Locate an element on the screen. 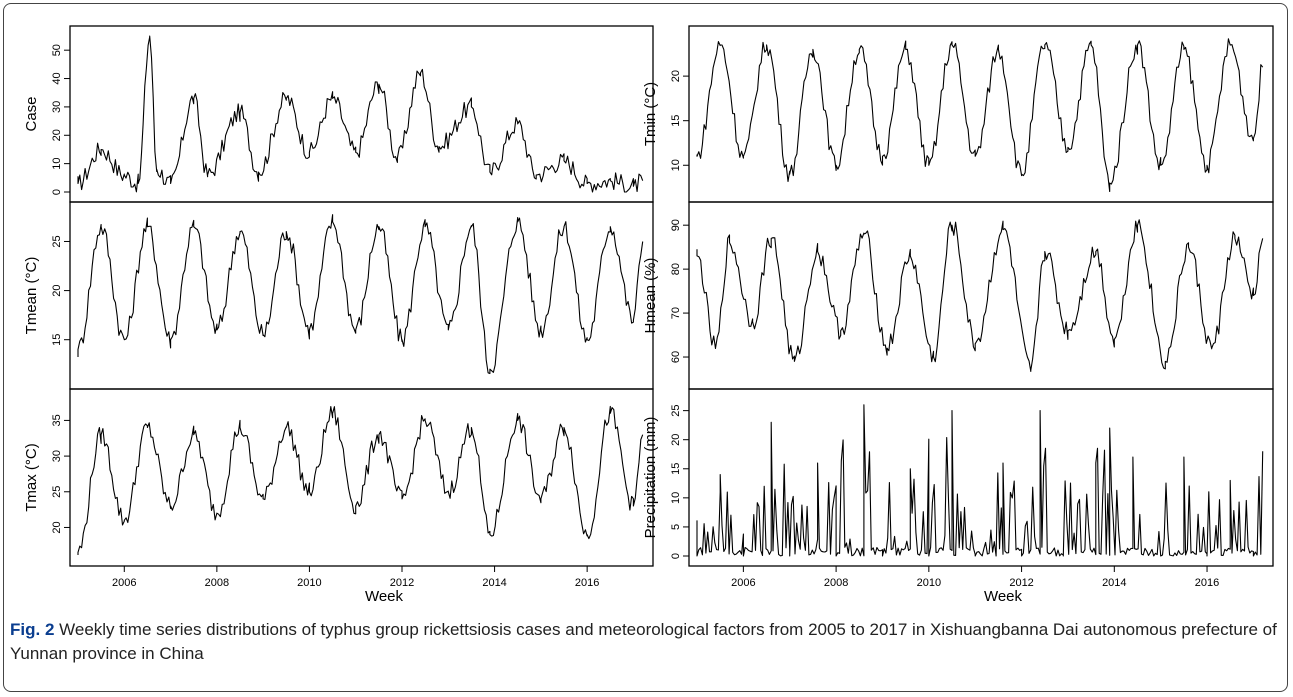  x-tick-label-5-2: 2010 is located at coordinates (929, 583).